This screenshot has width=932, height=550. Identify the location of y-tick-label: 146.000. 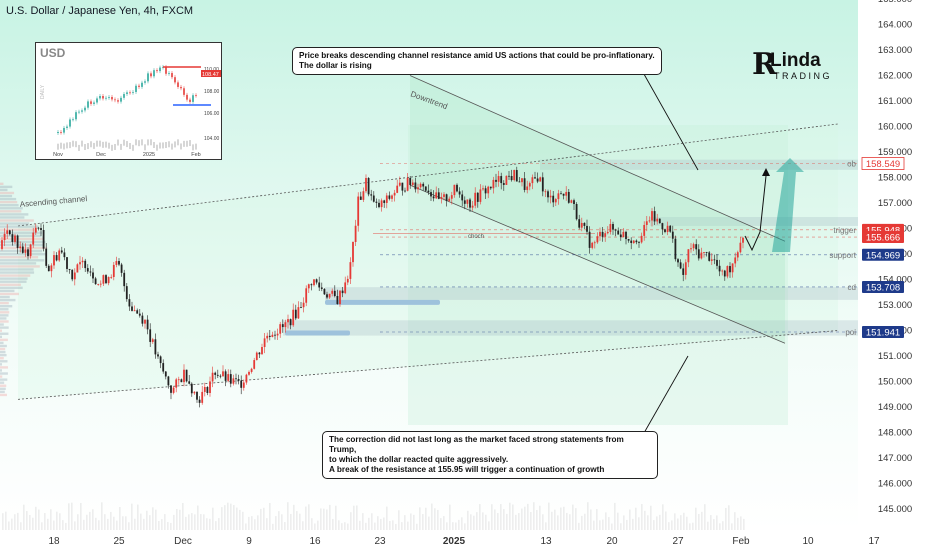
(895, 484).